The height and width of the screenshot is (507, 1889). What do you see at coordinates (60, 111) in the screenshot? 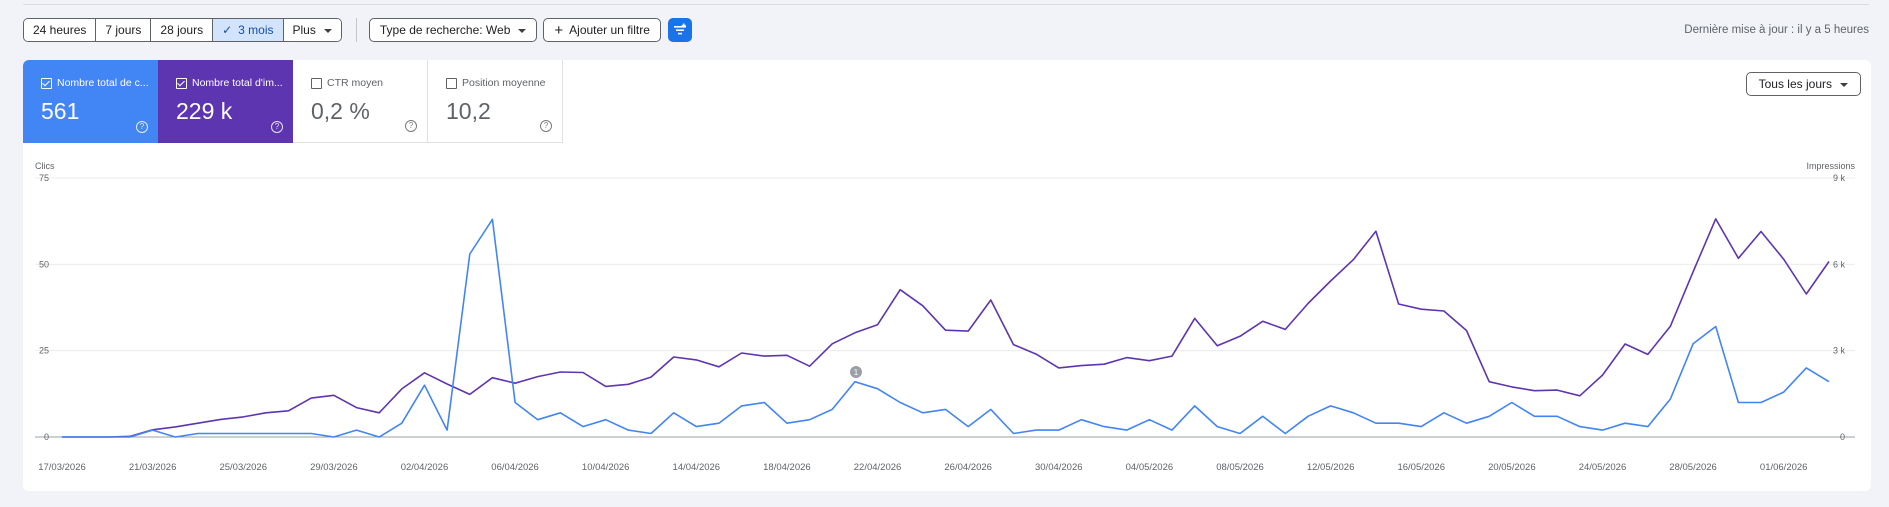
I see `metric-value: 561` at bounding box center [60, 111].